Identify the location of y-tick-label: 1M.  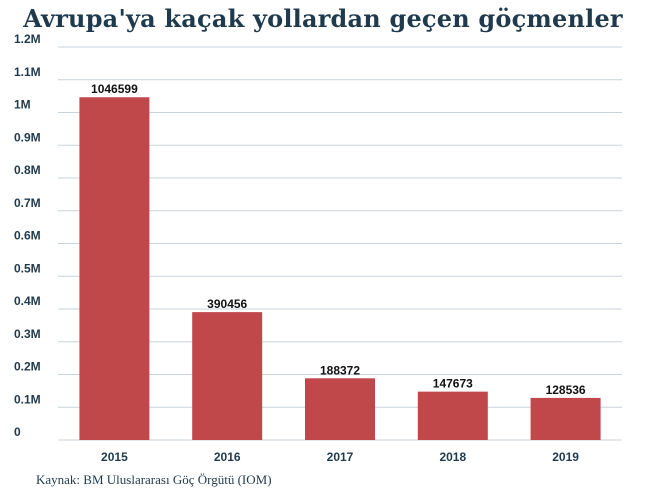
(22, 105).